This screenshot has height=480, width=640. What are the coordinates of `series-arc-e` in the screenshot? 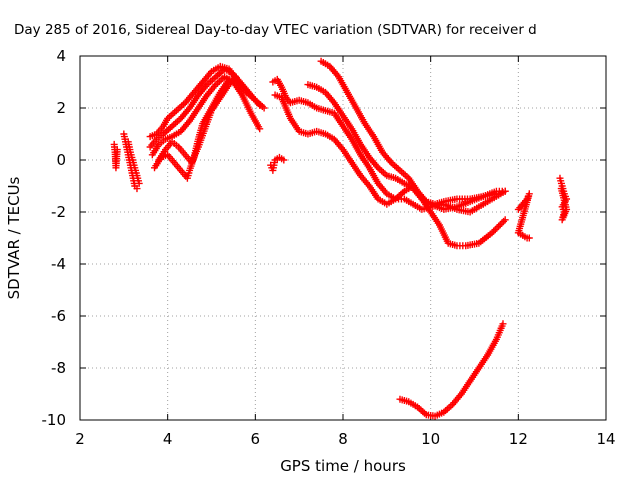 It's located at (205, 108).